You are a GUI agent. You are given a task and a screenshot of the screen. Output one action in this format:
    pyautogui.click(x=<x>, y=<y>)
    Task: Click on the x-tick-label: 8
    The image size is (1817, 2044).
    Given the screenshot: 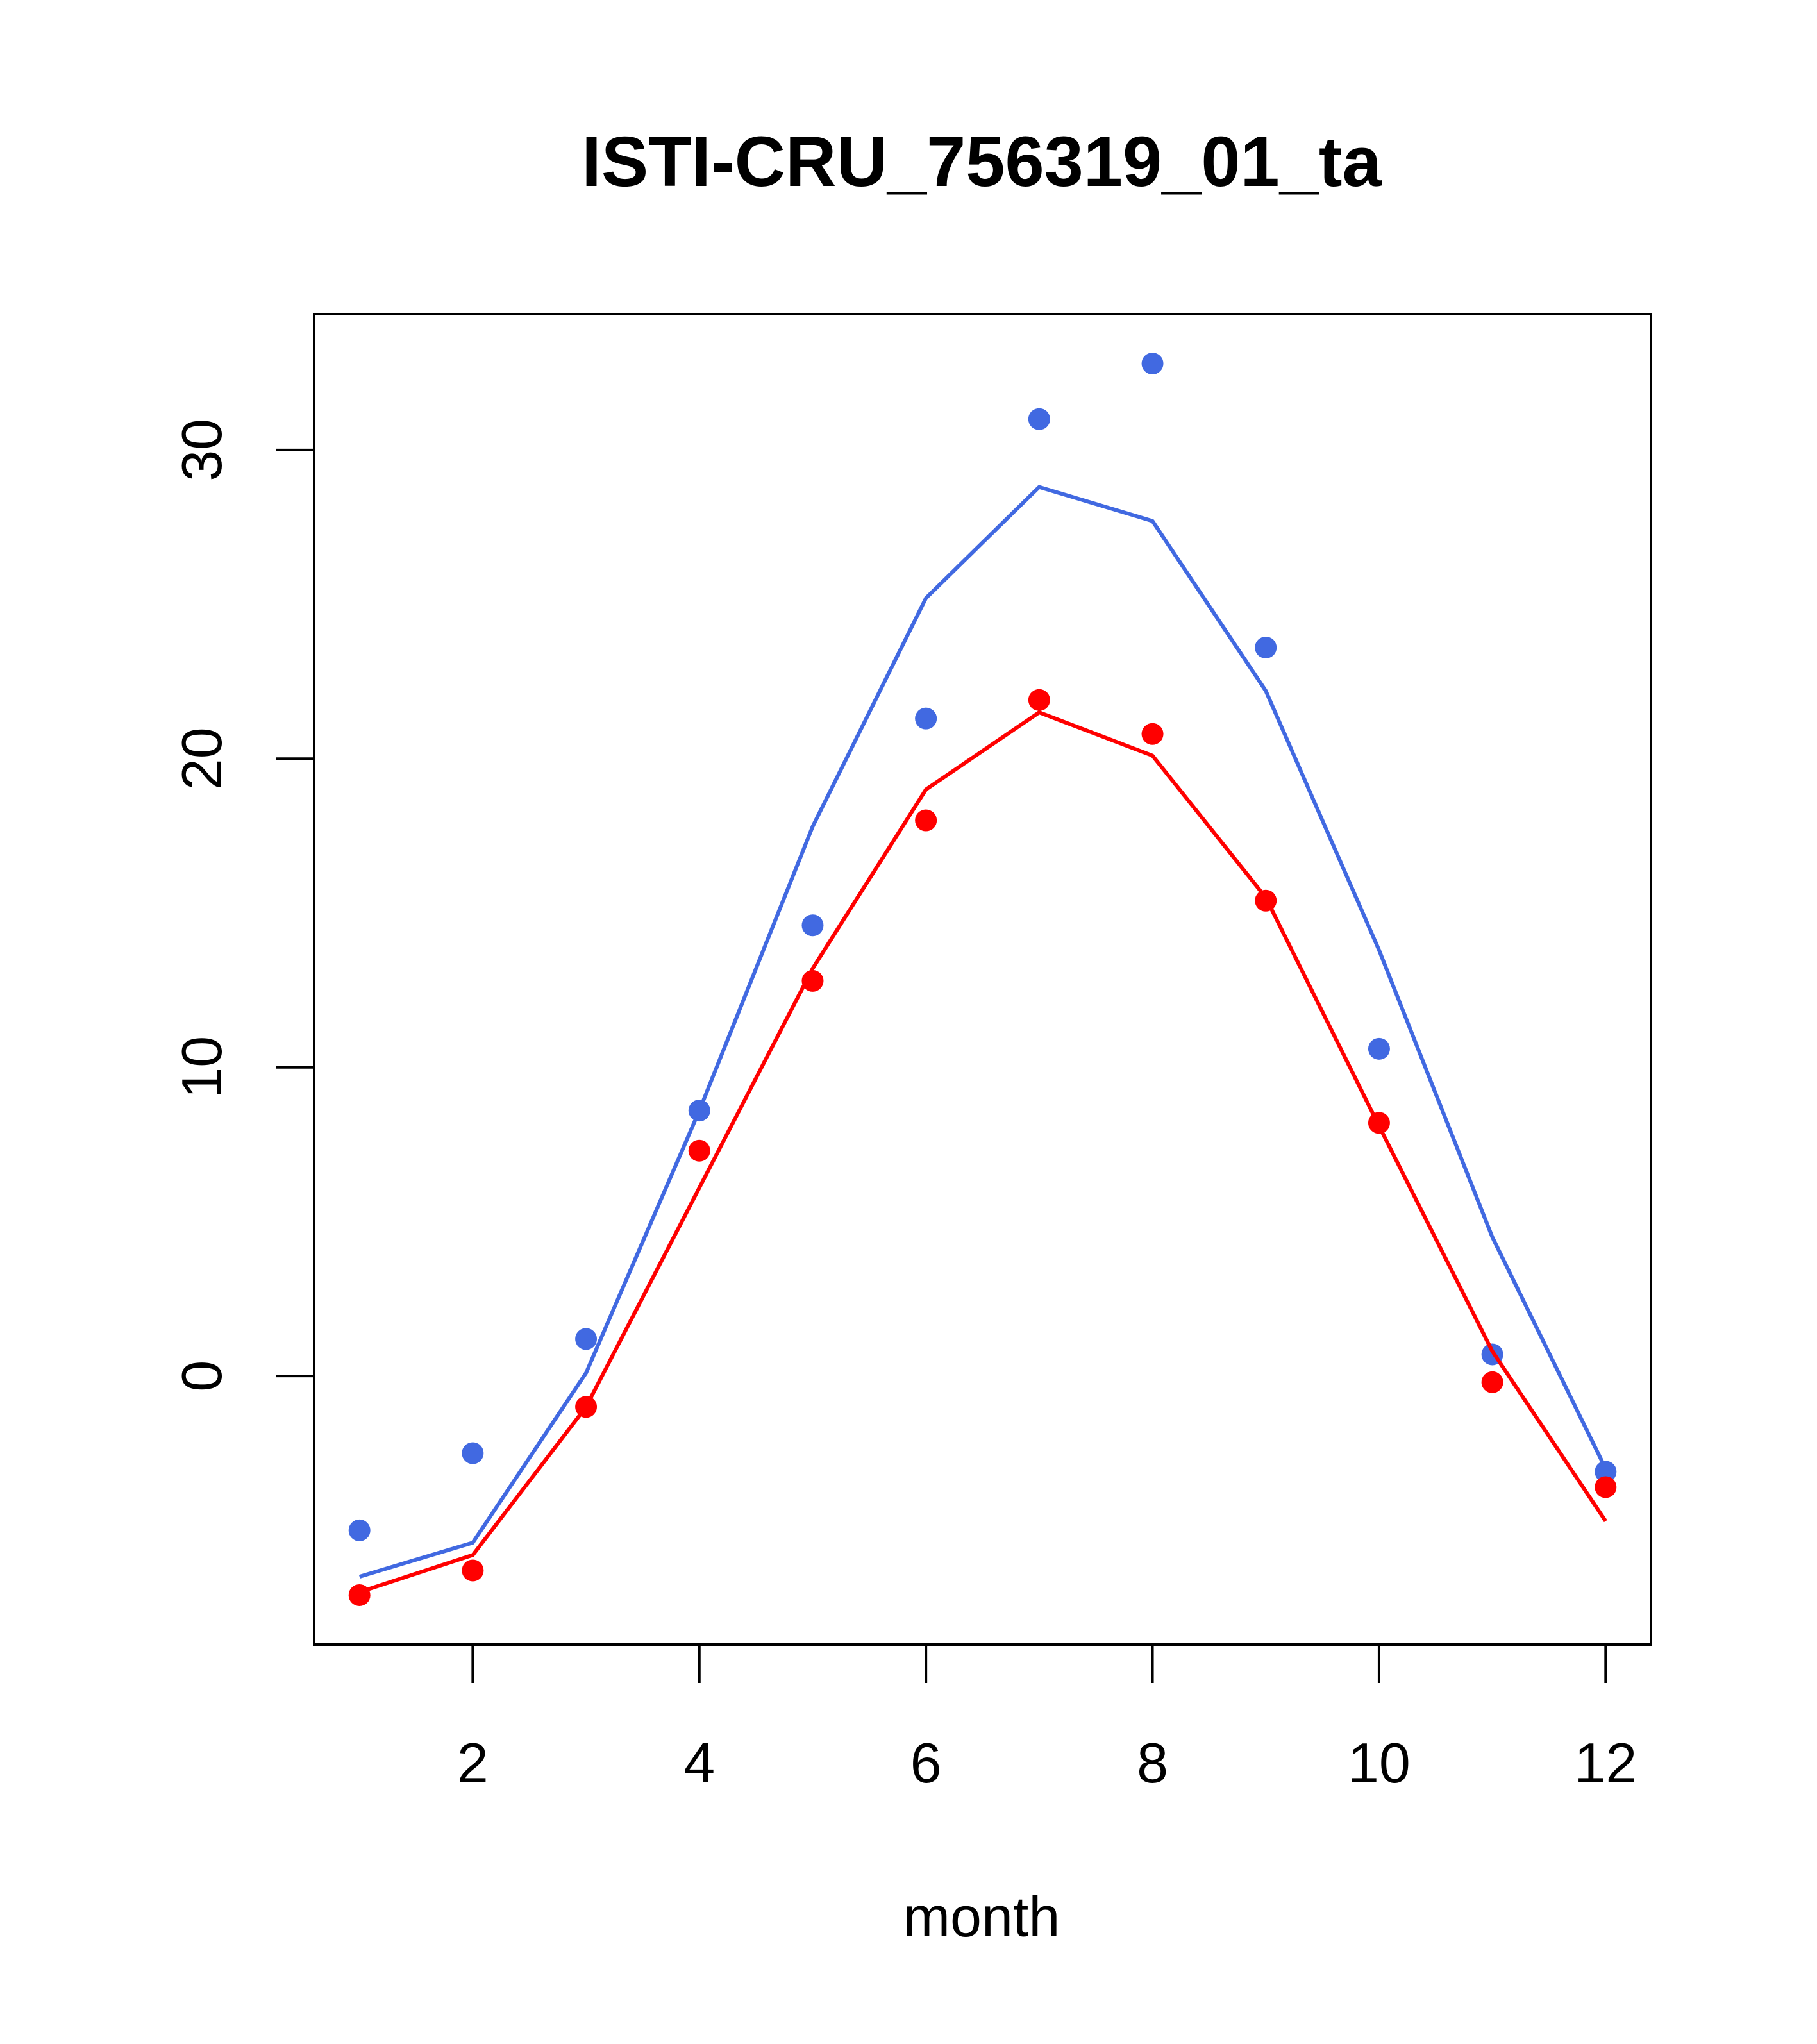 What is the action you would take?
    pyautogui.click(x=1152, y=1763)
    